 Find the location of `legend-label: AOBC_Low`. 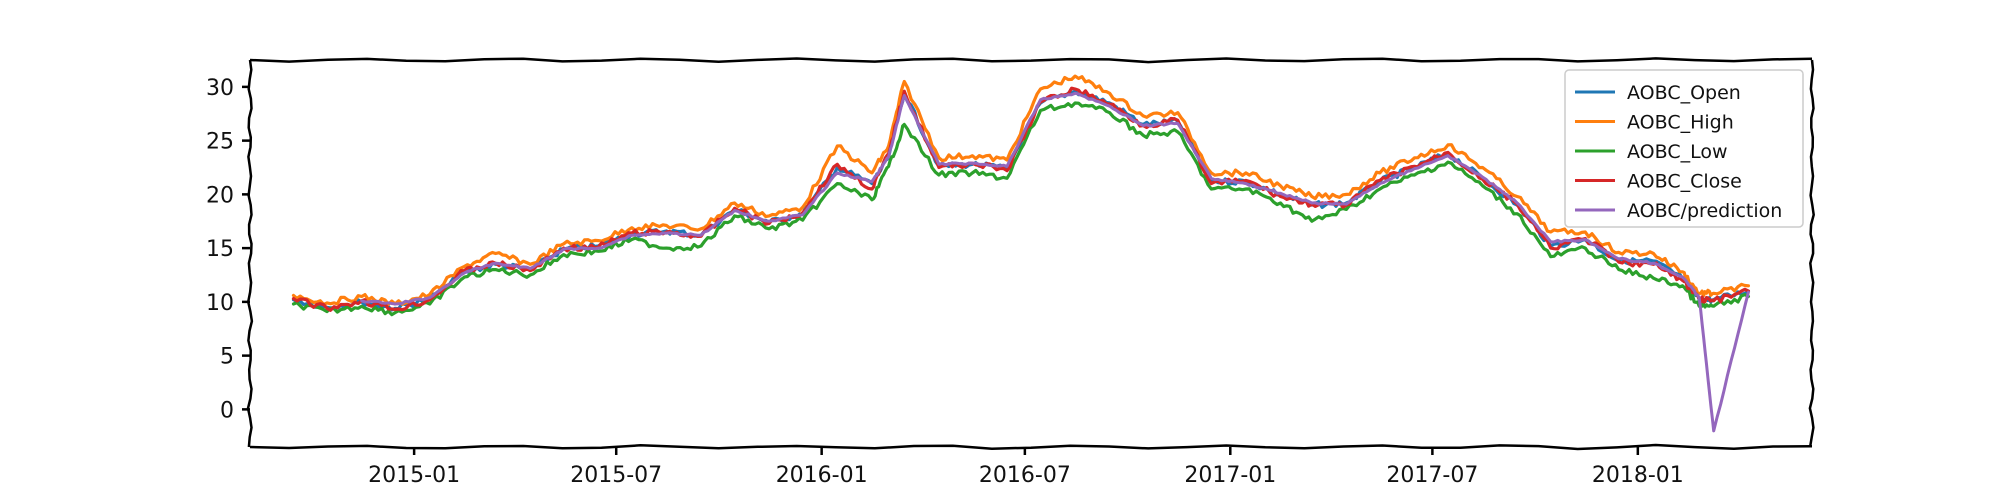

legend-label: AOBC_Low is located at coordinates (1677, 152).